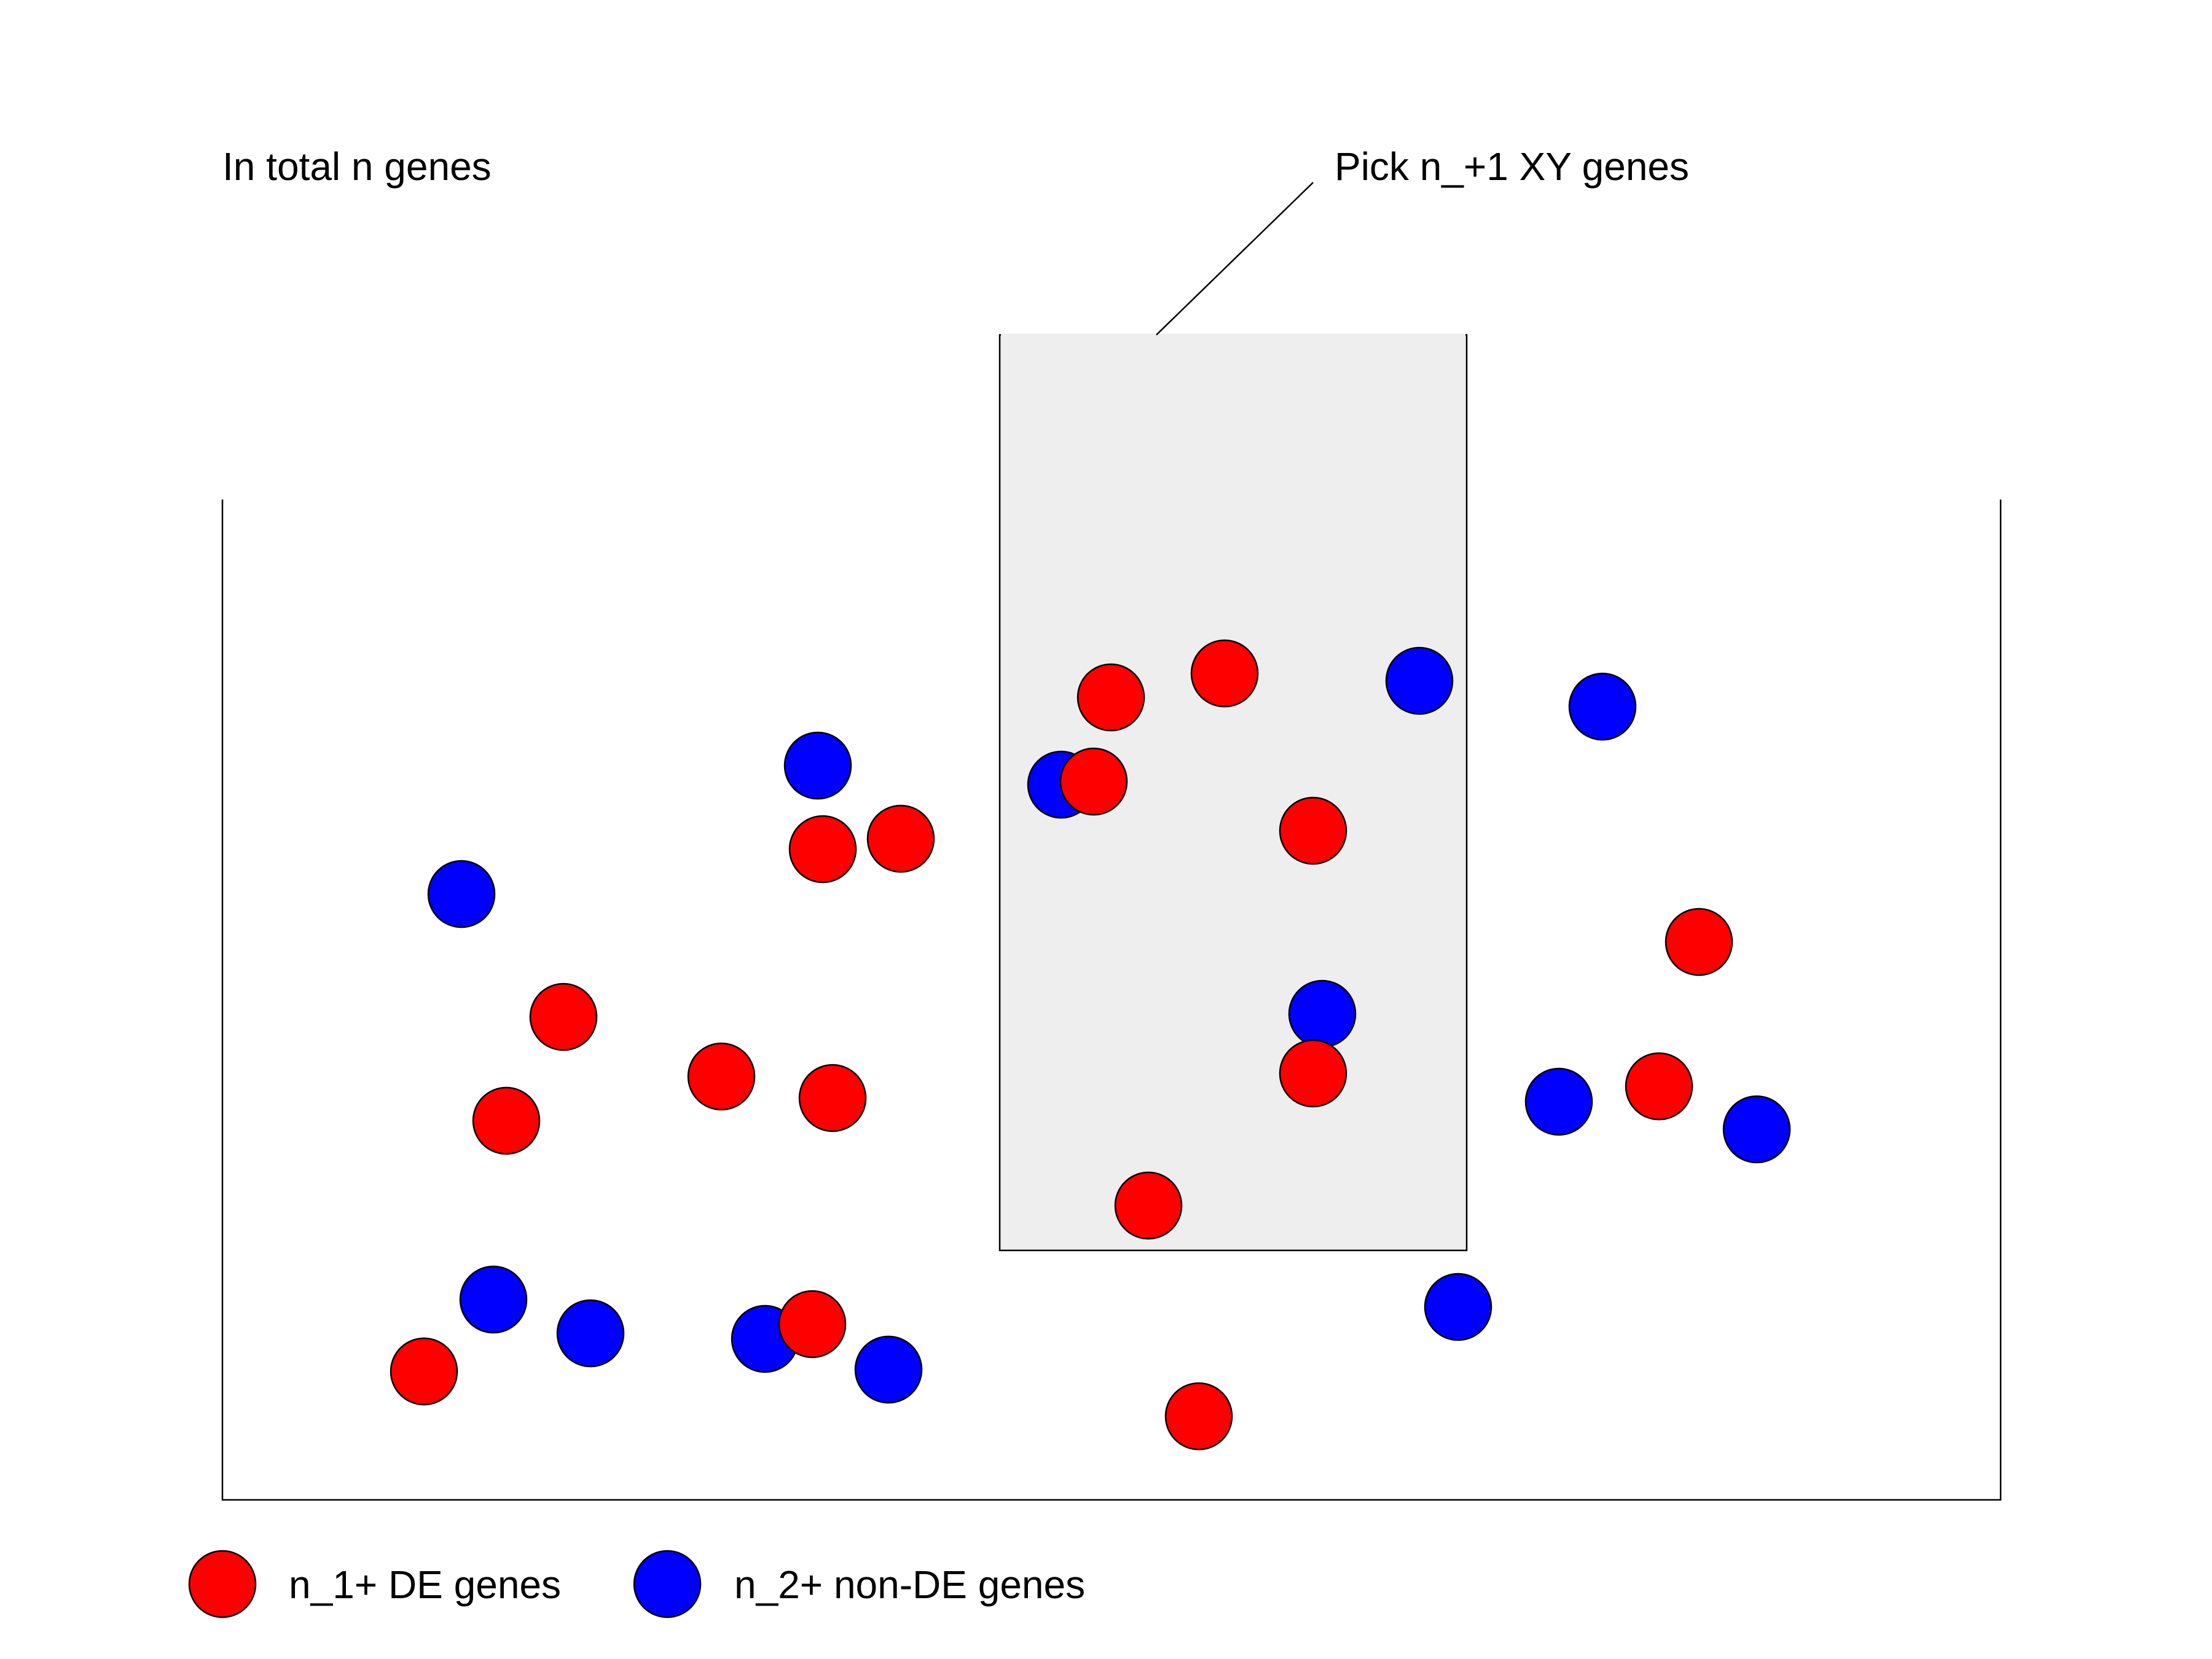 The height and width of the screenshot is (1659, 2212). I want to click on total-genes-label: In total n genes, so click(357, 166).